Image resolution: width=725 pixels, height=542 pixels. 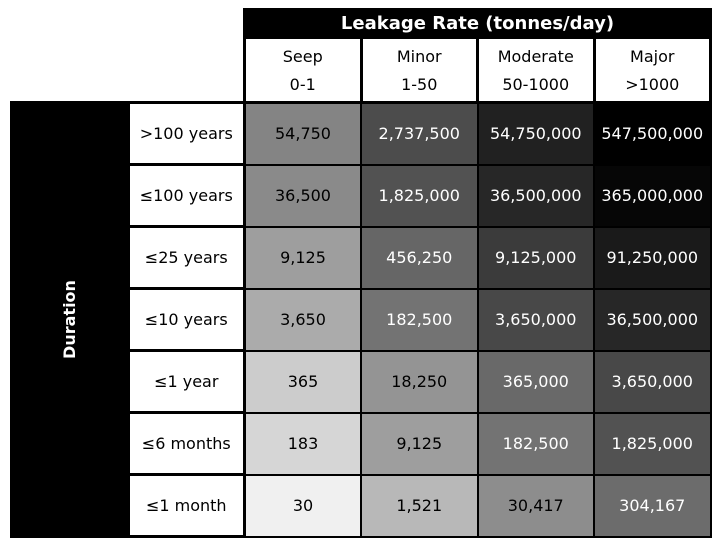 I want to click on empty-corner, so click(x=128, y=56).